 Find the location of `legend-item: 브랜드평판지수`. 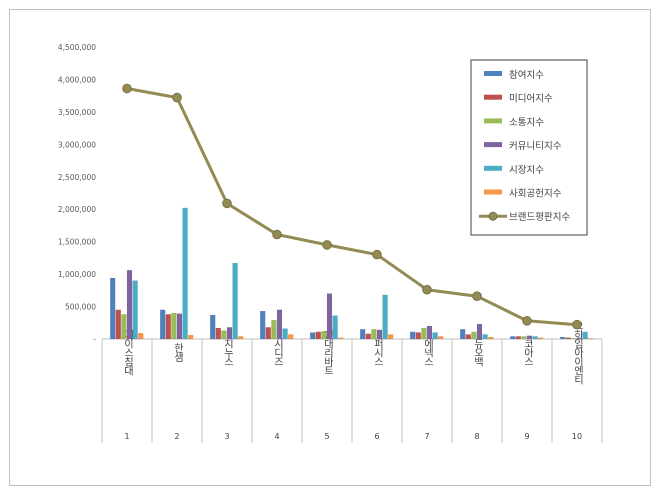

legend-item: 브랜드평판지수 is located at coordinates (524, 217).